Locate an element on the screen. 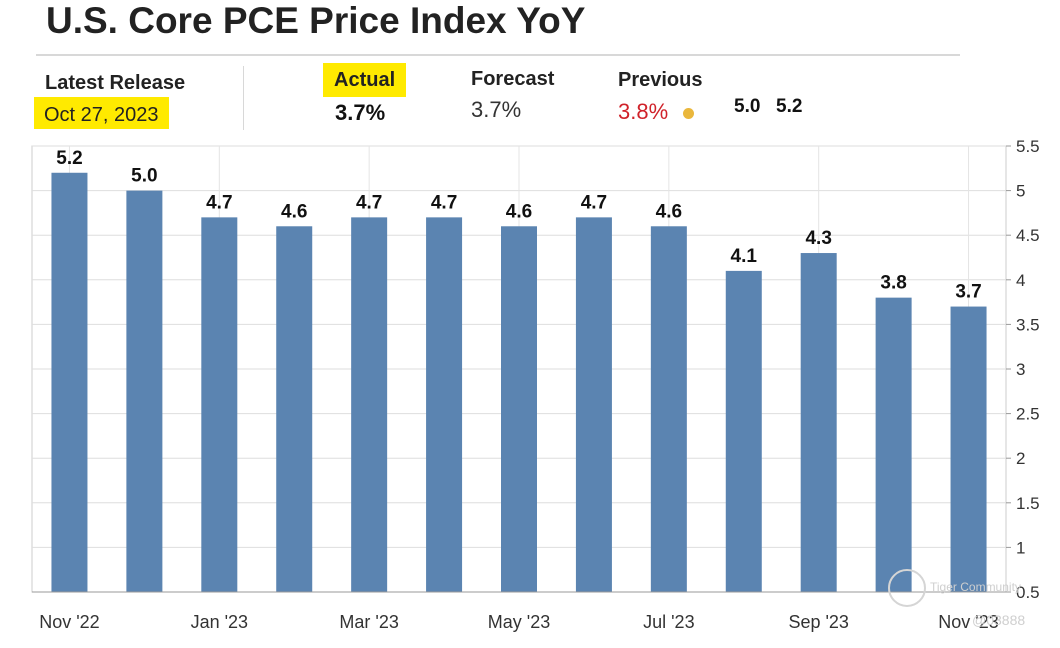 The image size is (1060, 648). x-tick-label: Nov '22 is located at coordinates (69, 622).